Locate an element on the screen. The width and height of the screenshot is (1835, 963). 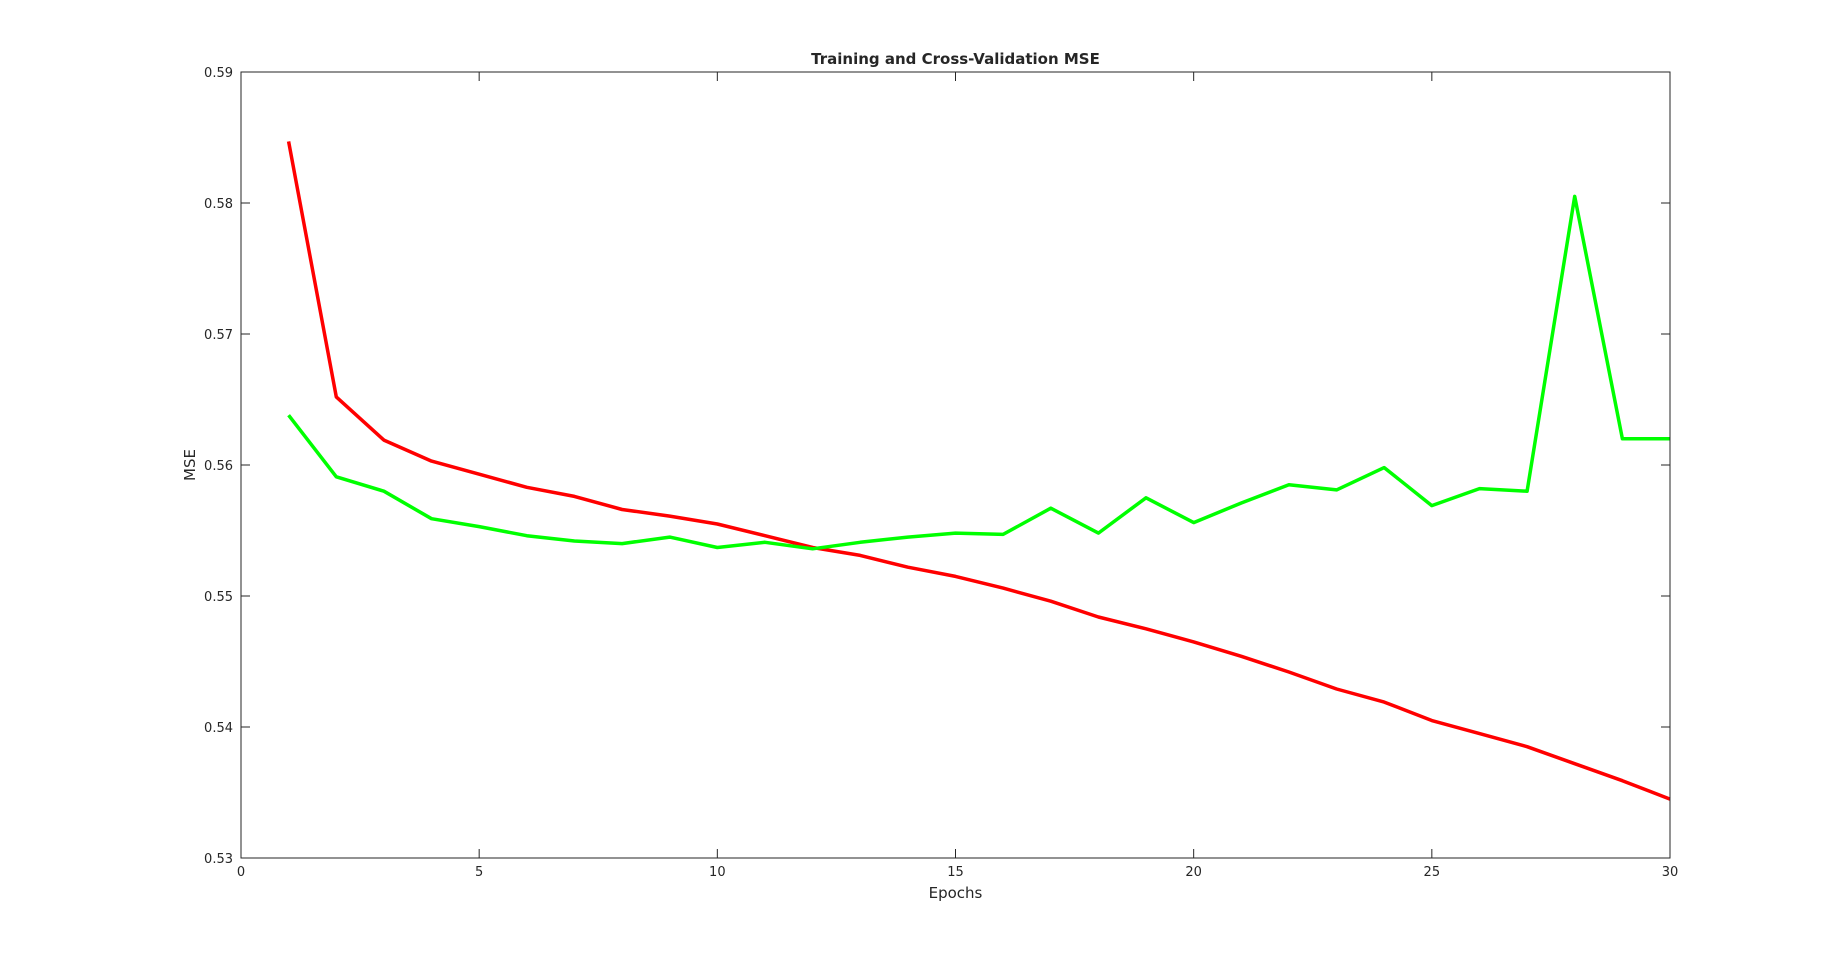
x-tick-label: 0 is located at coordinates (241, 872).